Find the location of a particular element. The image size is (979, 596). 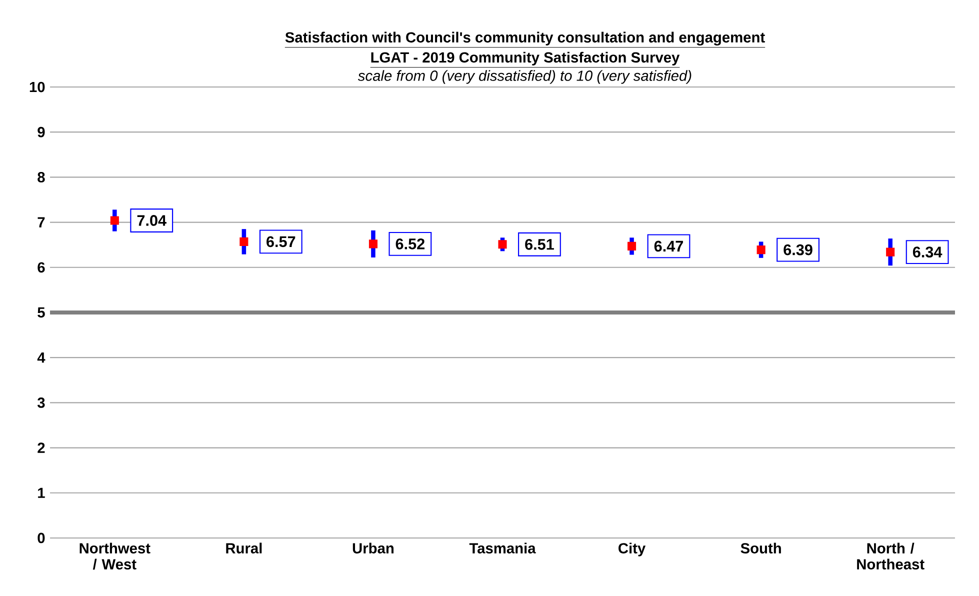

y-tick-label: 1 is located at coordinates (41, 493).